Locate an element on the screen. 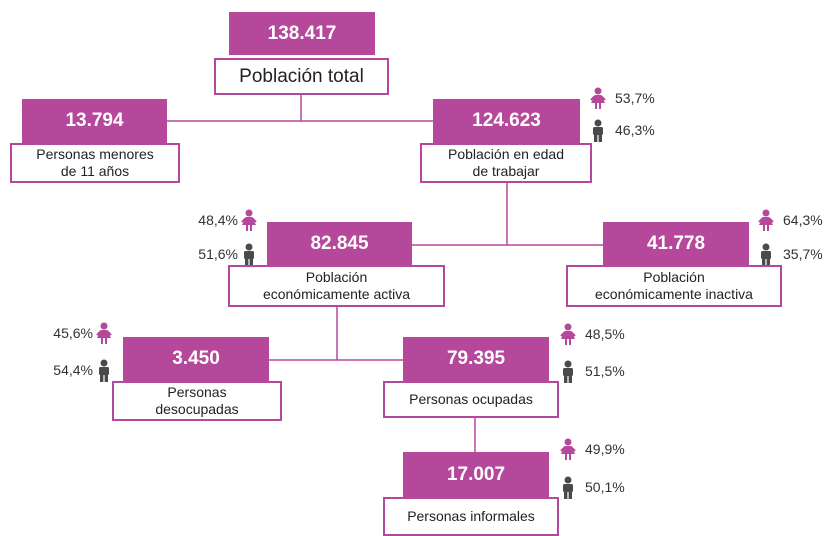 The width and height of the screenshot is (836, 536). label-line: económicamente inactiva is located at coordinates (674, 294).